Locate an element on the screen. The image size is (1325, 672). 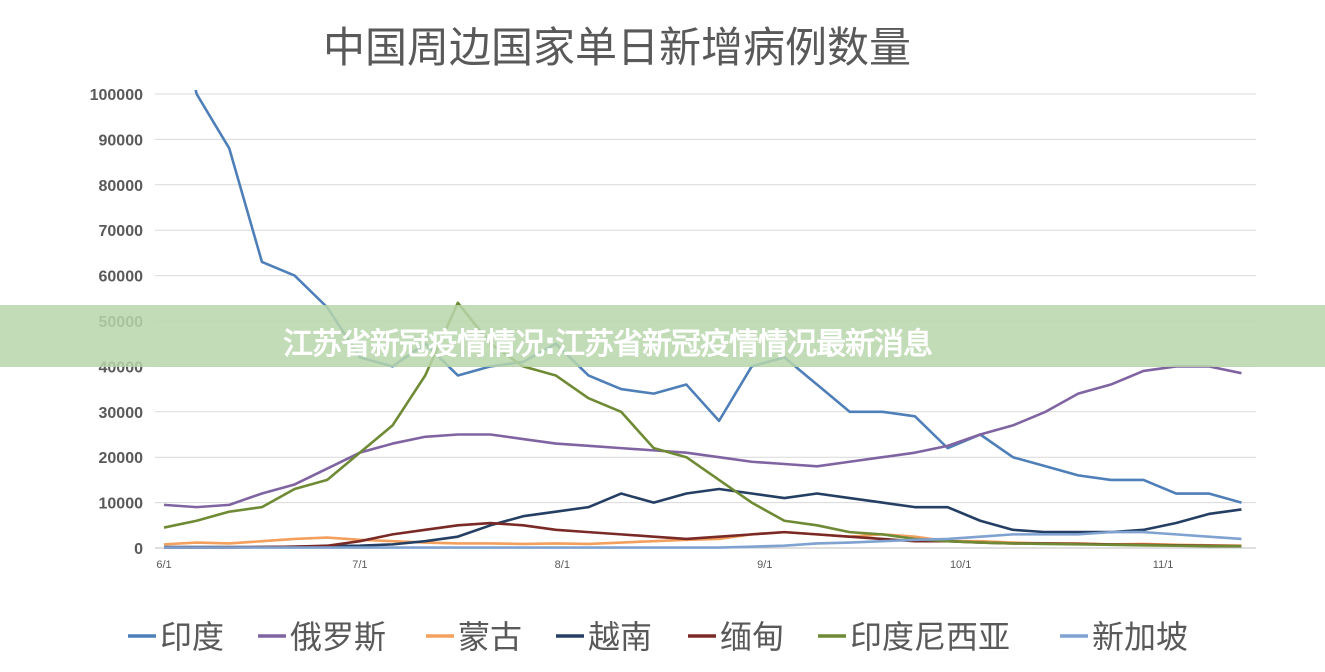
x-tick-label: 6/1 is located at coordinates (163, 565).